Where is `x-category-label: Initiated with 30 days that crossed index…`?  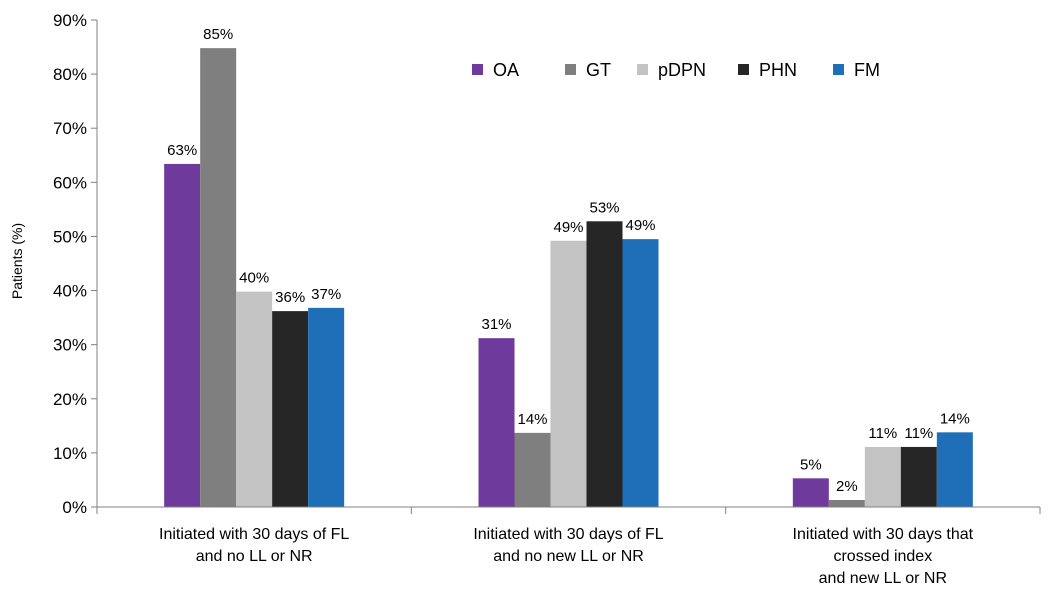
x-category-label: Initiated with 30 days that crossed index… is located at coordinates (883, 556).